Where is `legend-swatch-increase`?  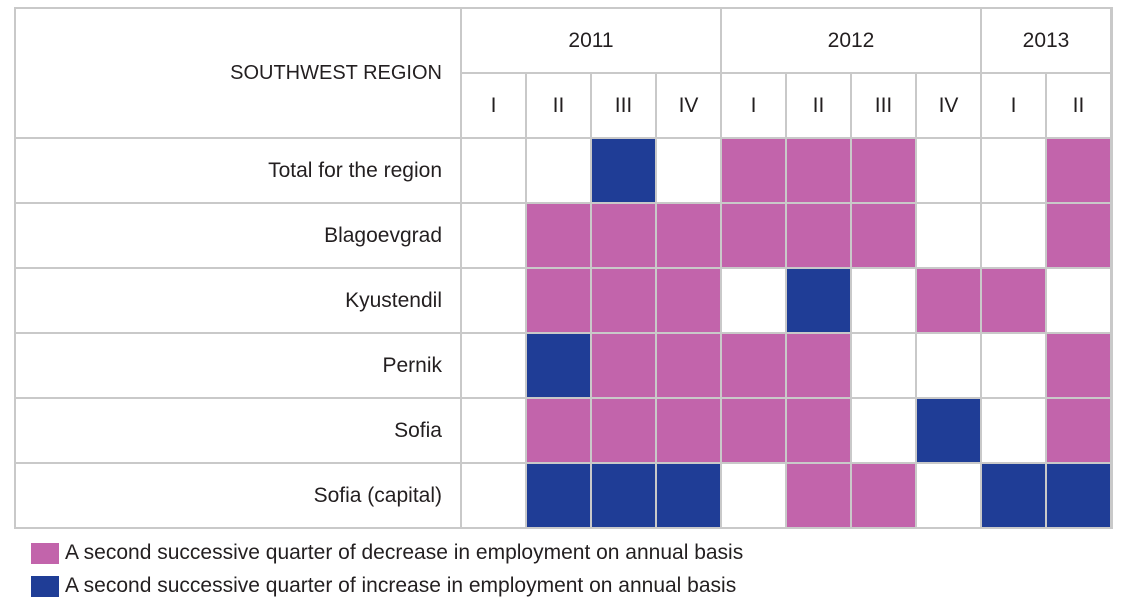
legend-swatch-increase is located at coordinates (45, 586).